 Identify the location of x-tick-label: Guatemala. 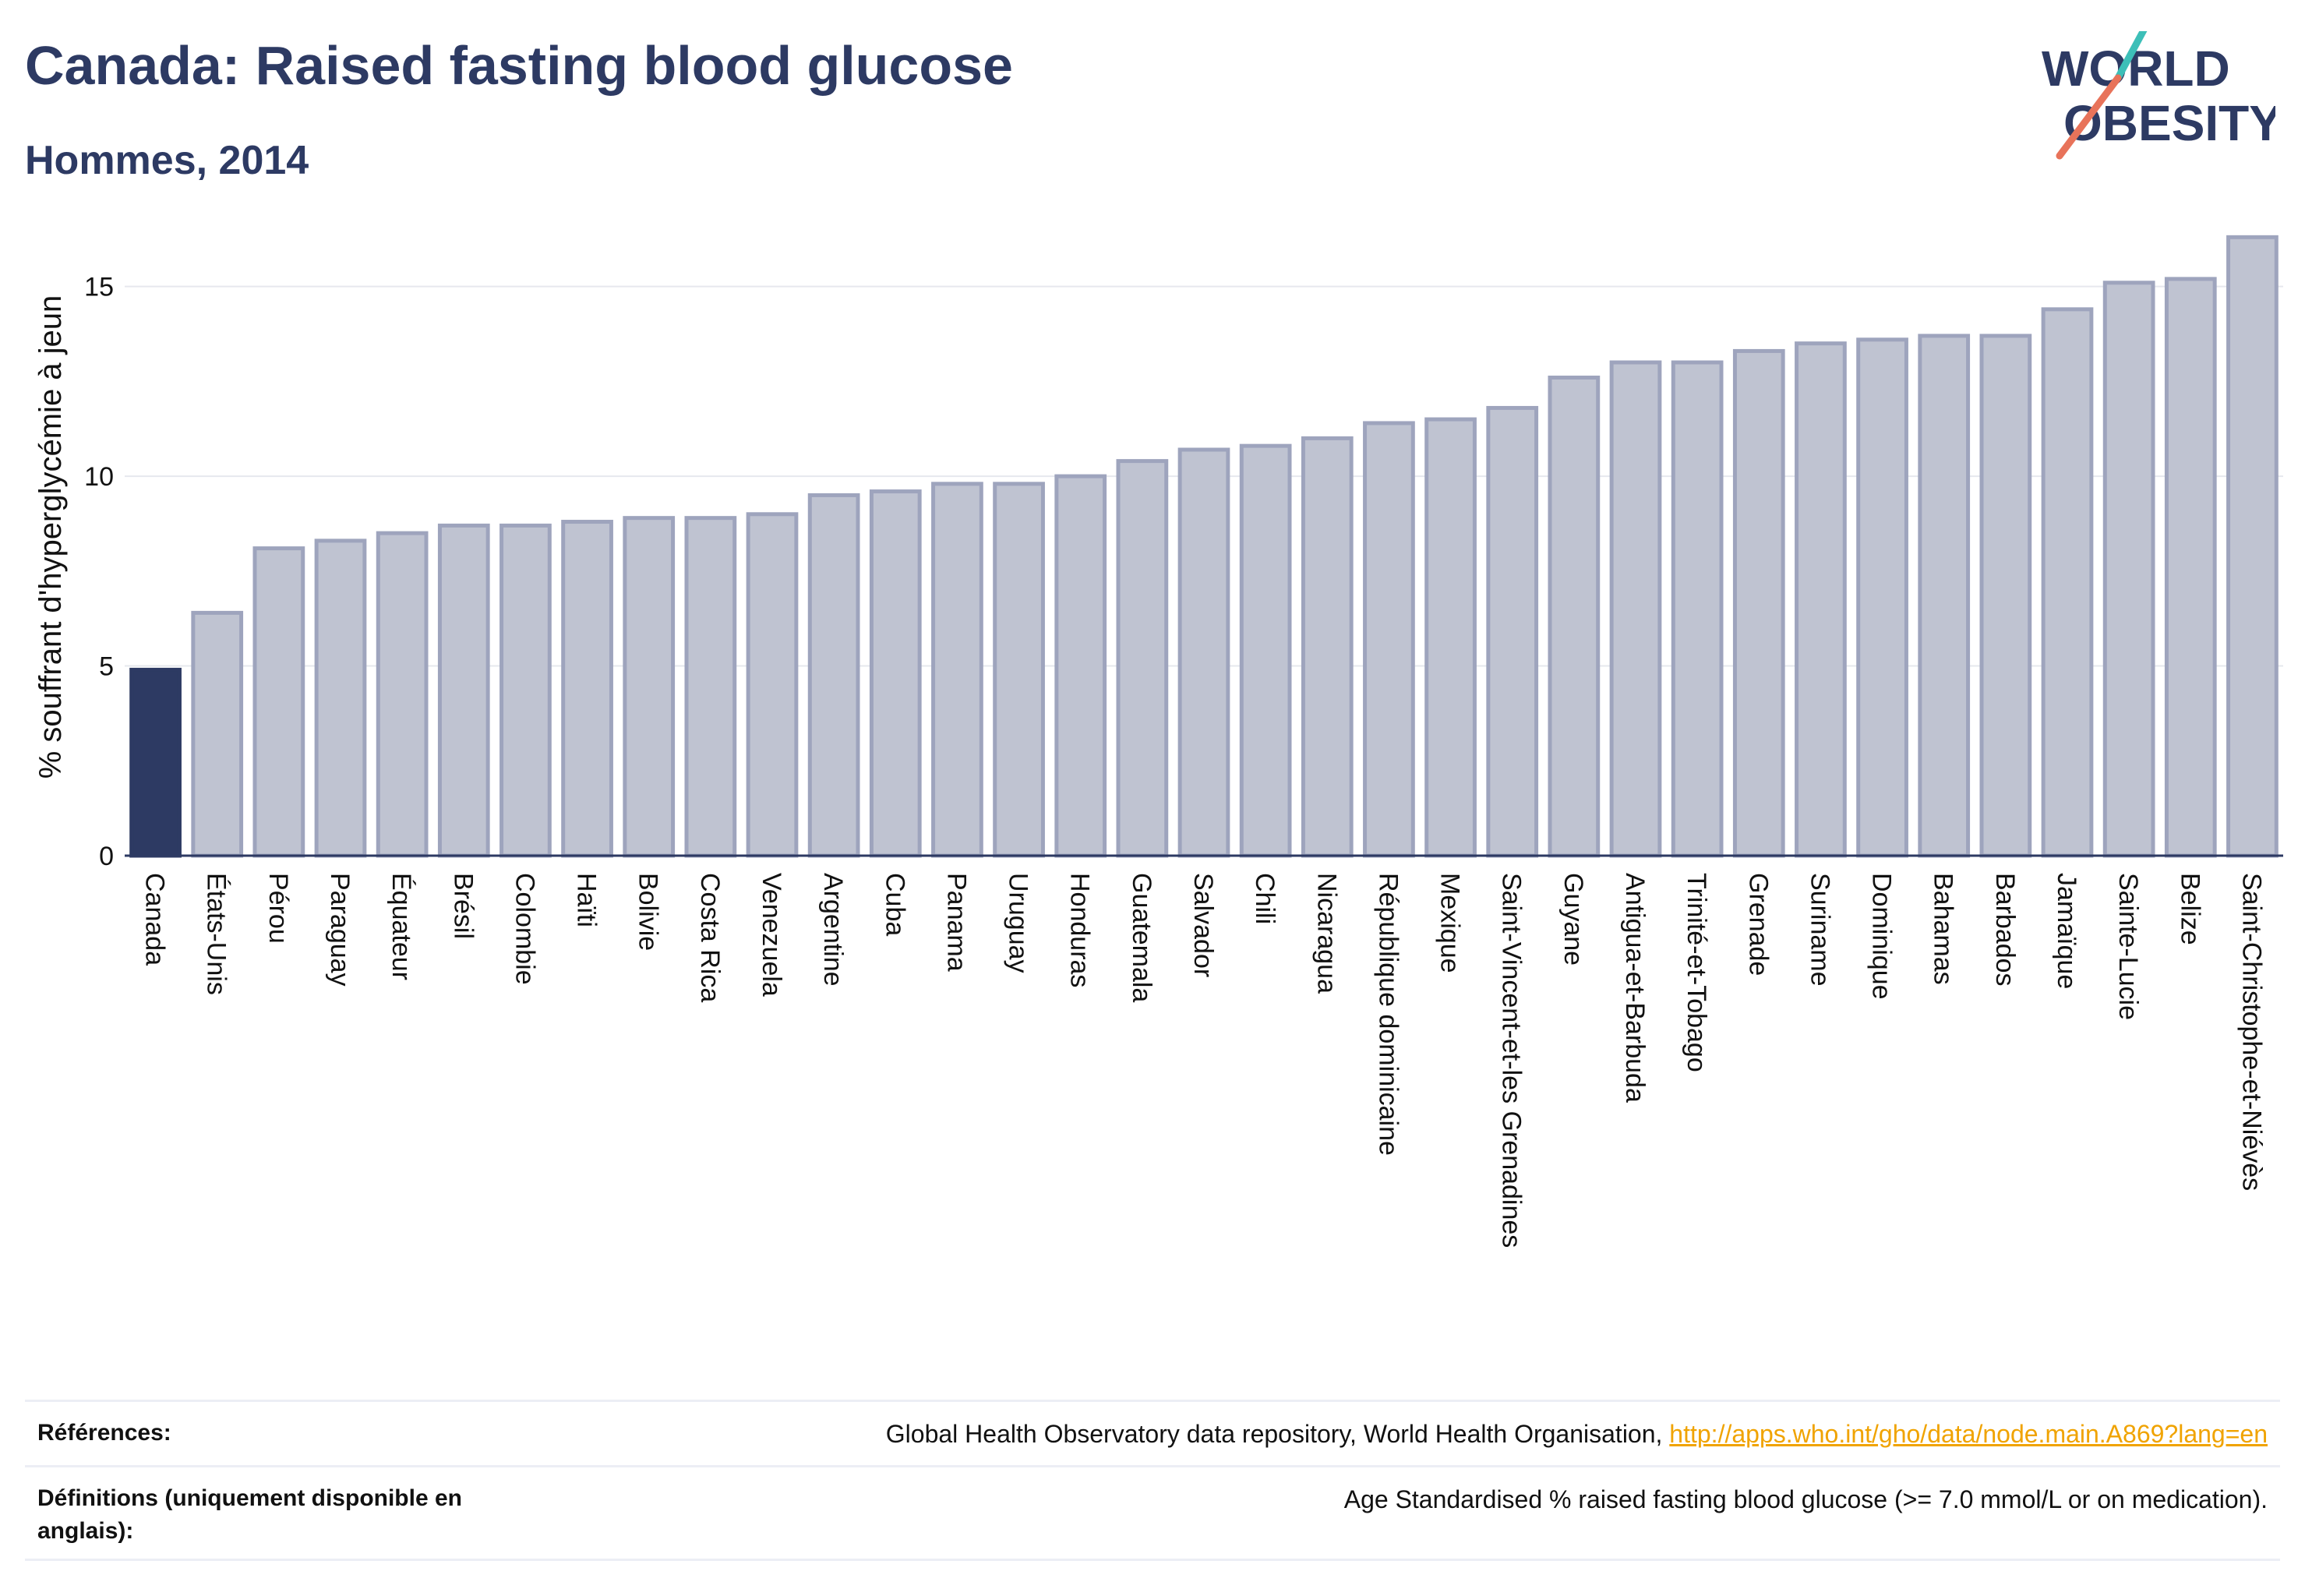
(1141, 937).